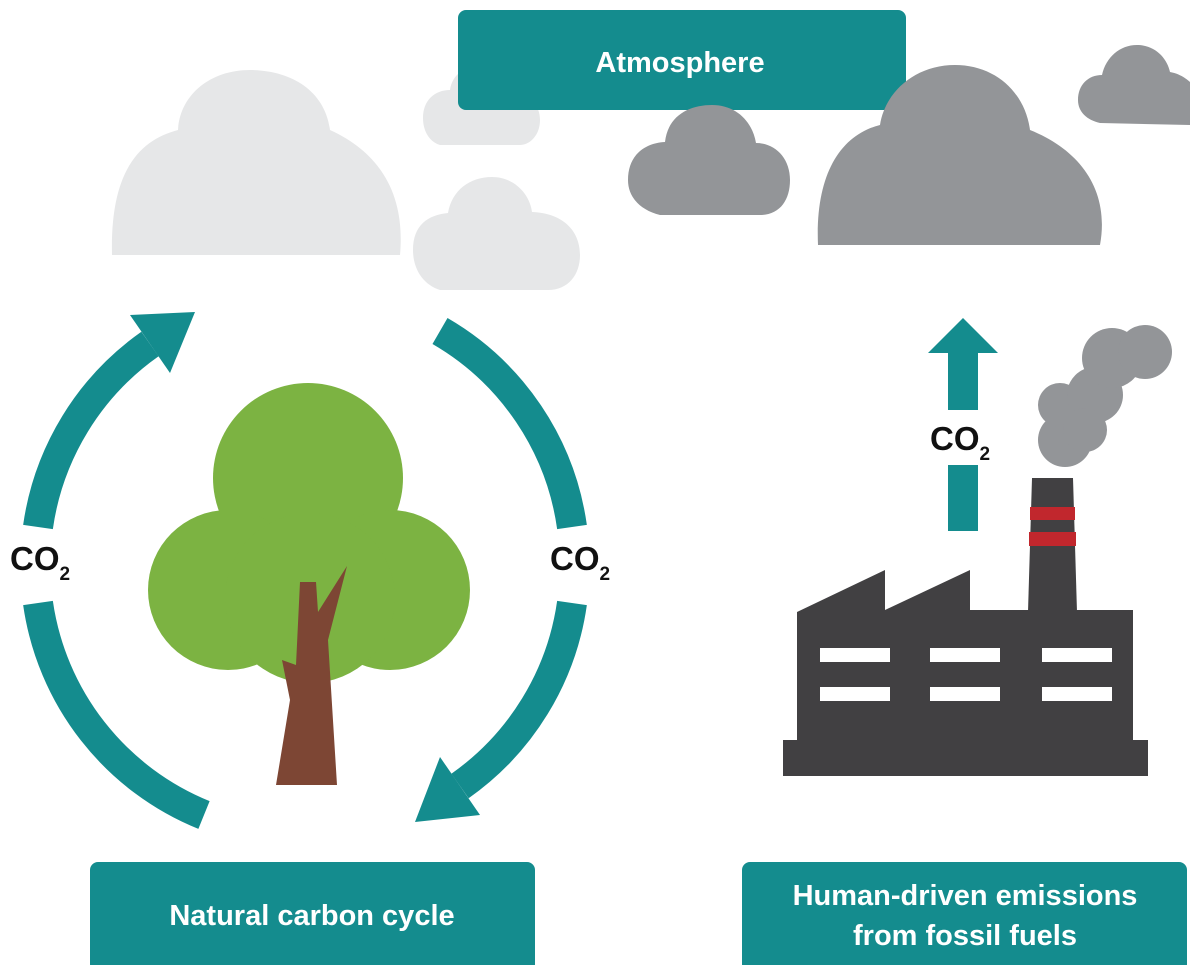  I want to click on natural-box, so click(312, 913).